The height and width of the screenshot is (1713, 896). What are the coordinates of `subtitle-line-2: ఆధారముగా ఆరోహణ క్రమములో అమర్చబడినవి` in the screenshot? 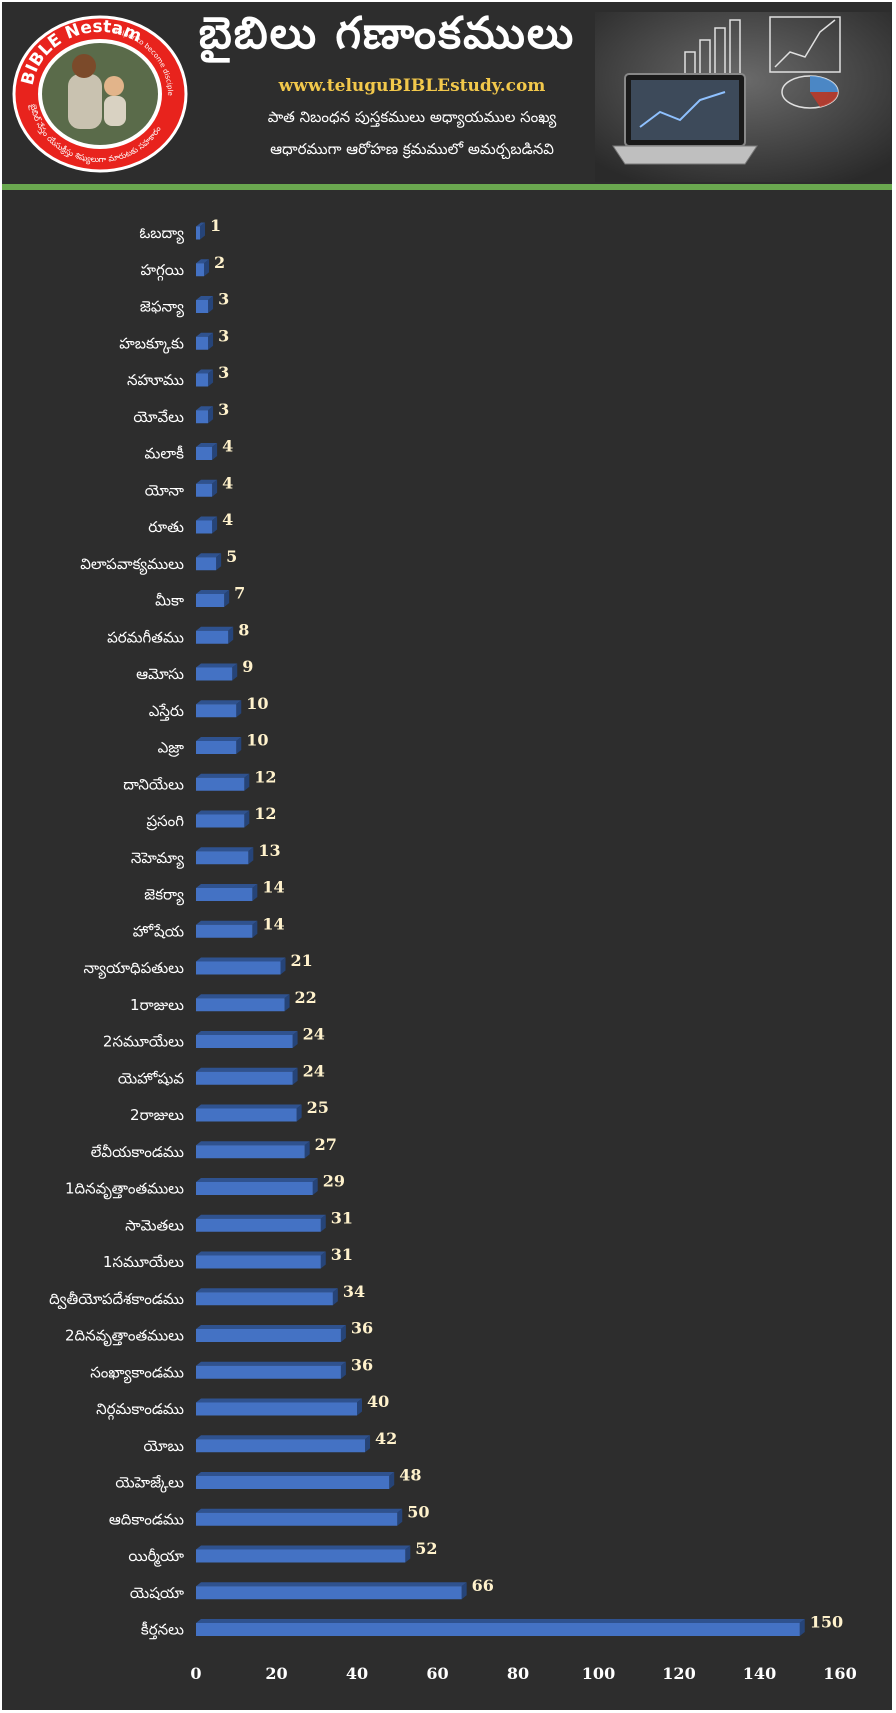 It's located at (412, 149).